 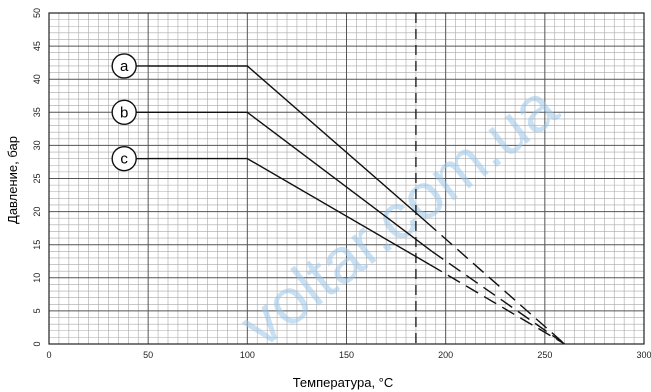 What do you see at coordinates (148, 355) in the screenshot?
I see `x-tick-label: 50` at bounding box center [148, 355].